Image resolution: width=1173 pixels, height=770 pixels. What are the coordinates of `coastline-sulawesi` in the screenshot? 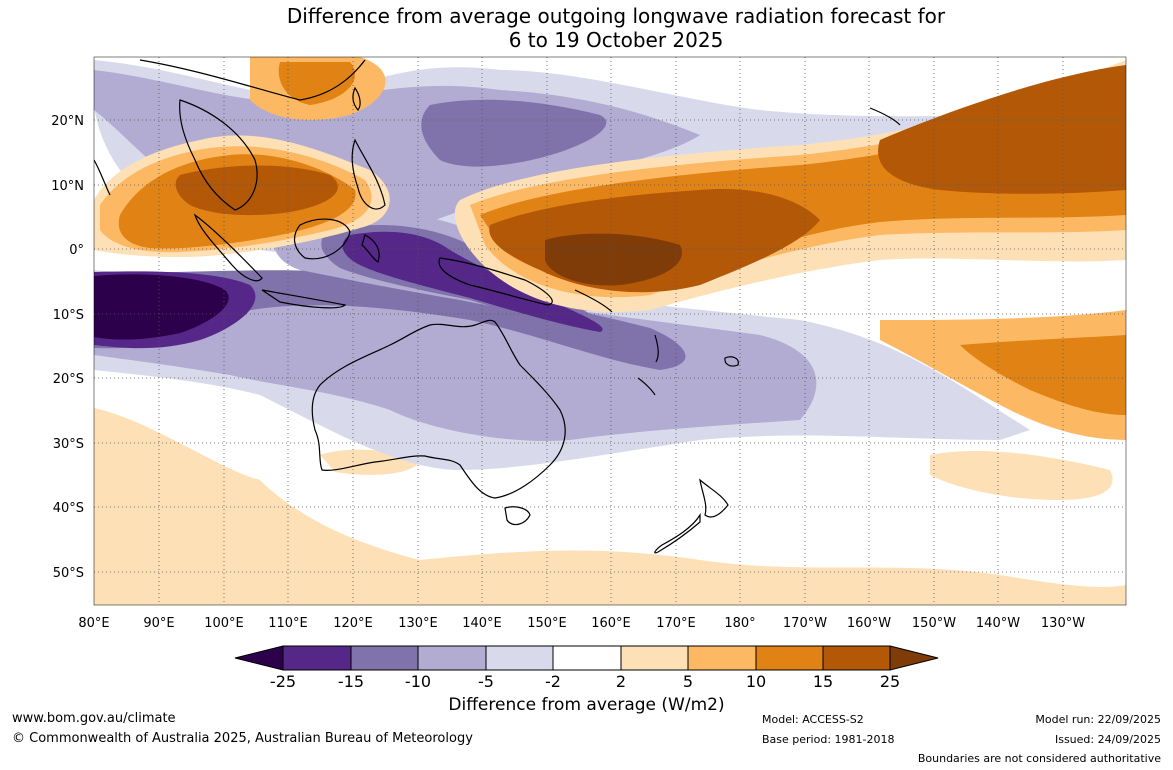 It's located at (370, 248).